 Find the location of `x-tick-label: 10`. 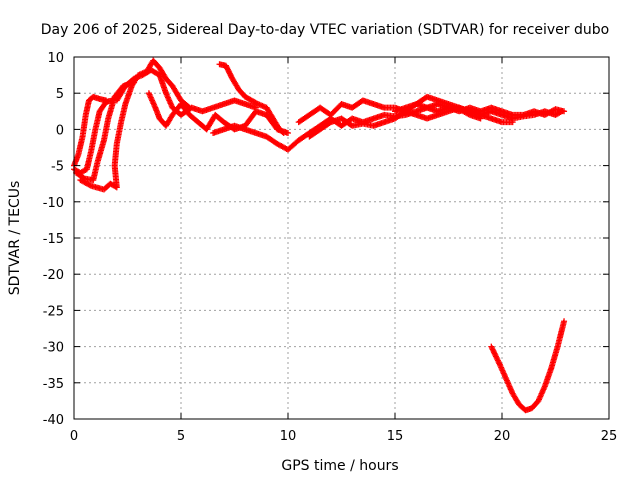

x-tick-label: 10 is located at coordinates (288, 436).